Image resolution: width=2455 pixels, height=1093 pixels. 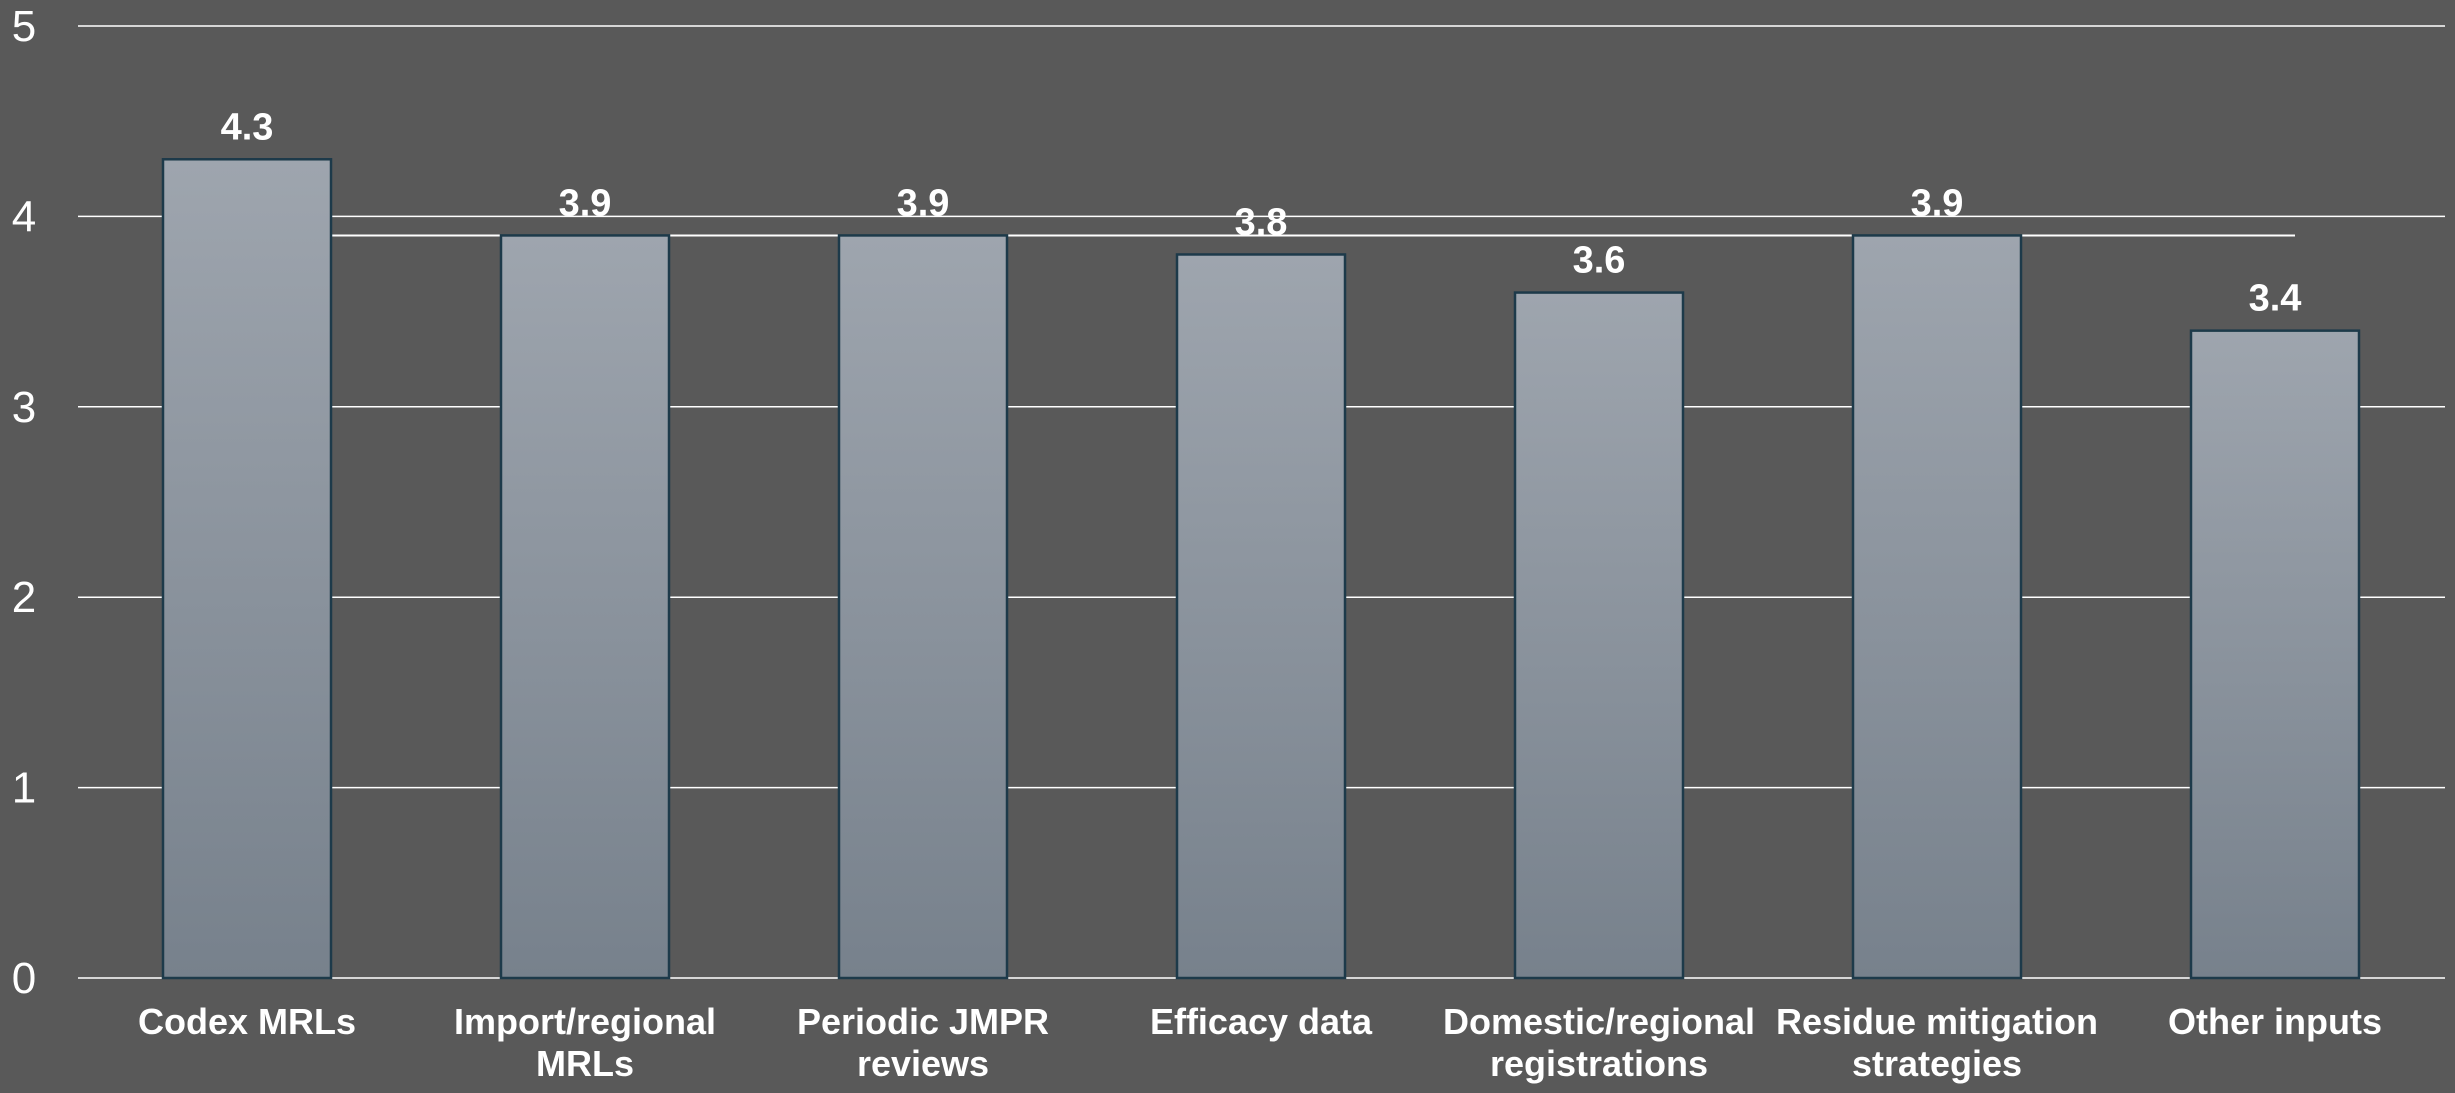 I want to click on x-tick-label: Periodic JMPR reviews, so click(x=923, y=1042).